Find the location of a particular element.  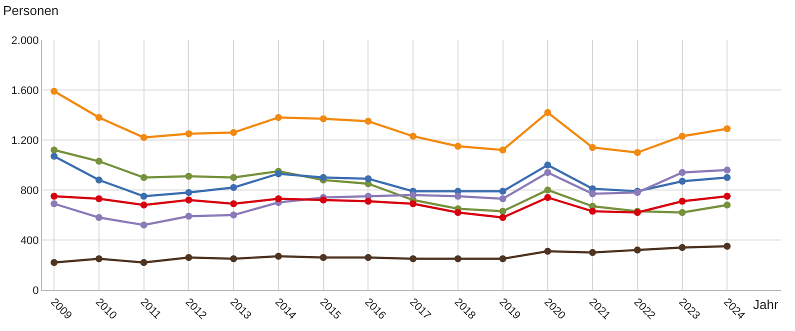

y-tick-label: 1.200 is located at coordinates (25, 140).